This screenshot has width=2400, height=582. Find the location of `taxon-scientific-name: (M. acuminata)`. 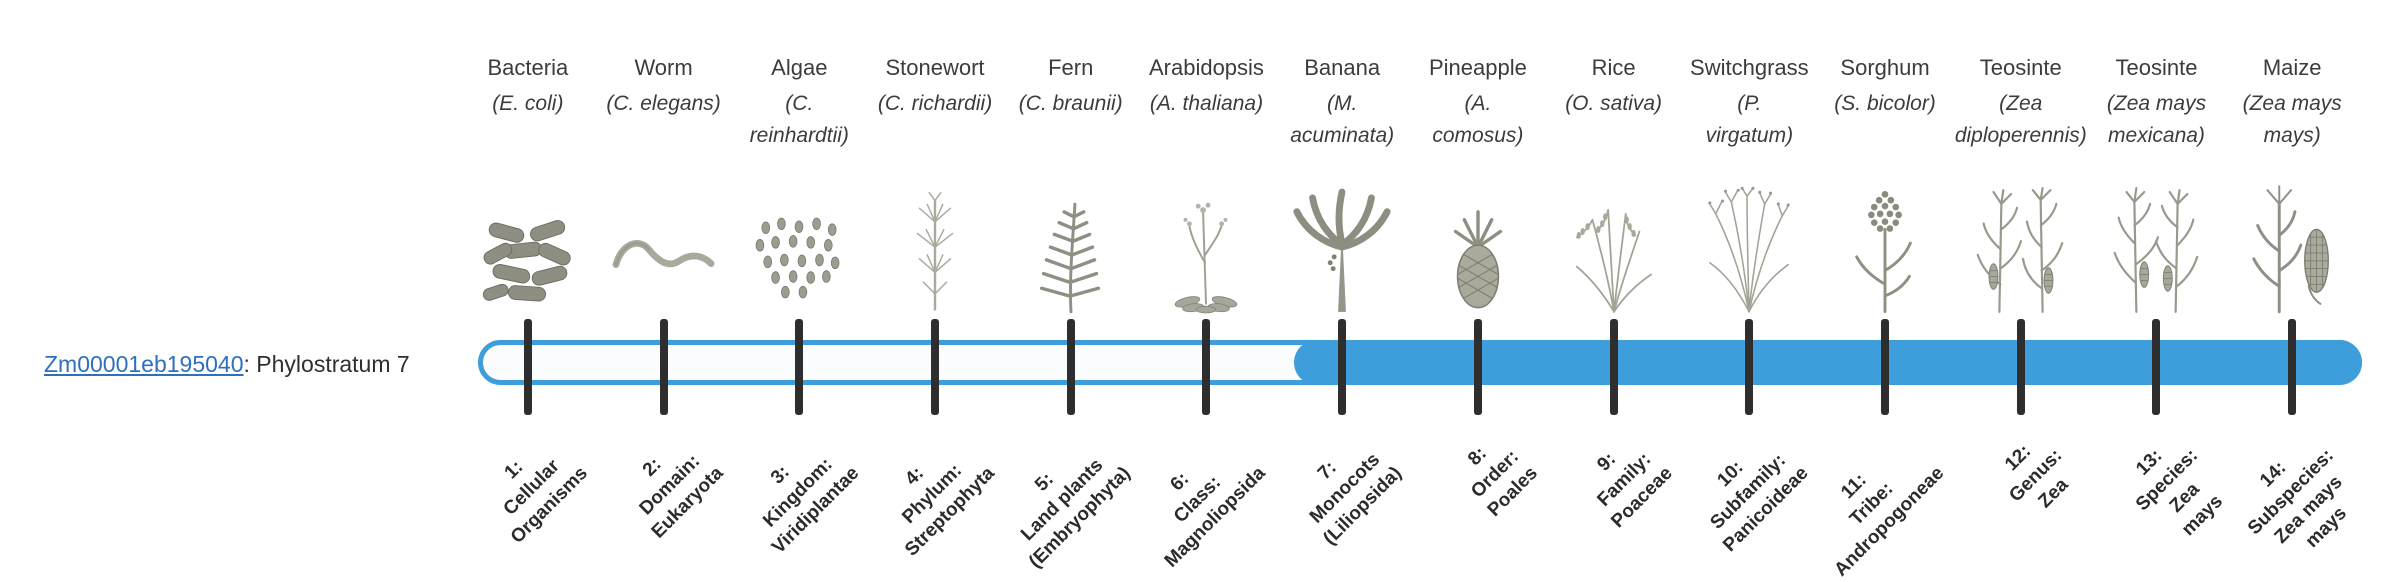

taxon-scientific-name: (M. acuminata) is located at coordinates (1342, 119).